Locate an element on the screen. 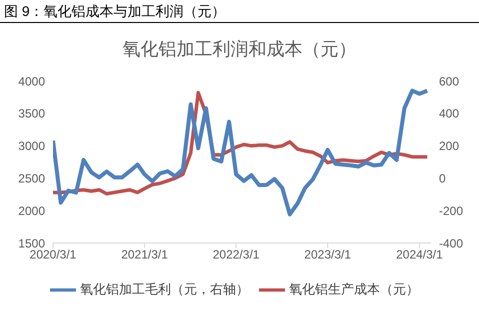 The height and width of the screenshot is (329, 479). x-tick-label: 2022/3/1 is located at coordinates (236, 255).